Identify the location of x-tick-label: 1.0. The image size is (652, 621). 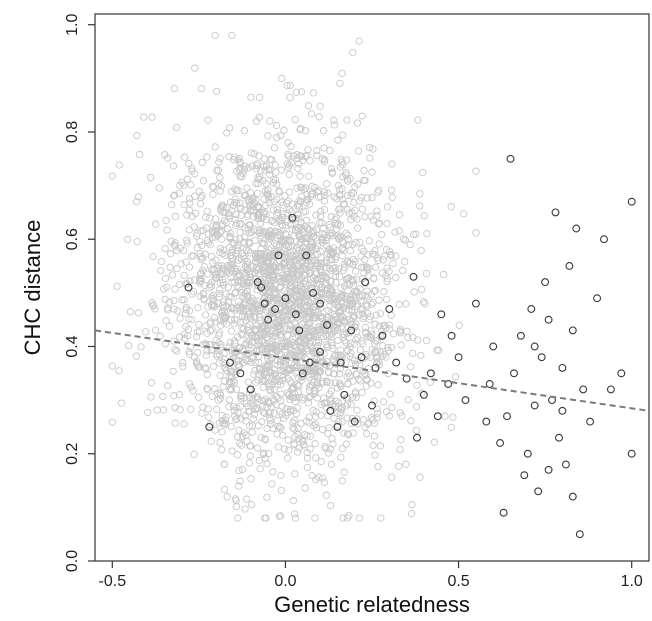
(632, 581).